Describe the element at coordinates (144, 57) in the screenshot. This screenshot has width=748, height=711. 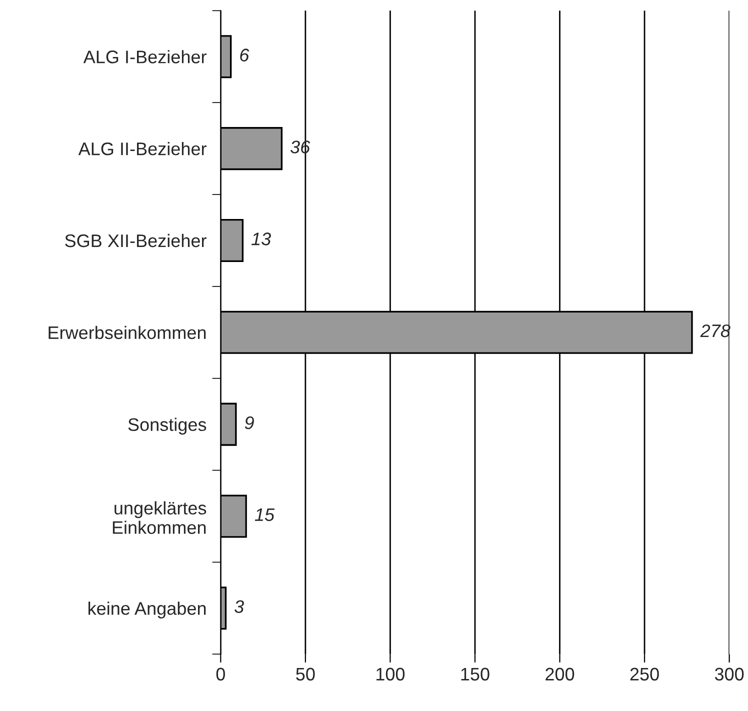
I see `y-tick-label: ALG I-Bezieher` at that location.